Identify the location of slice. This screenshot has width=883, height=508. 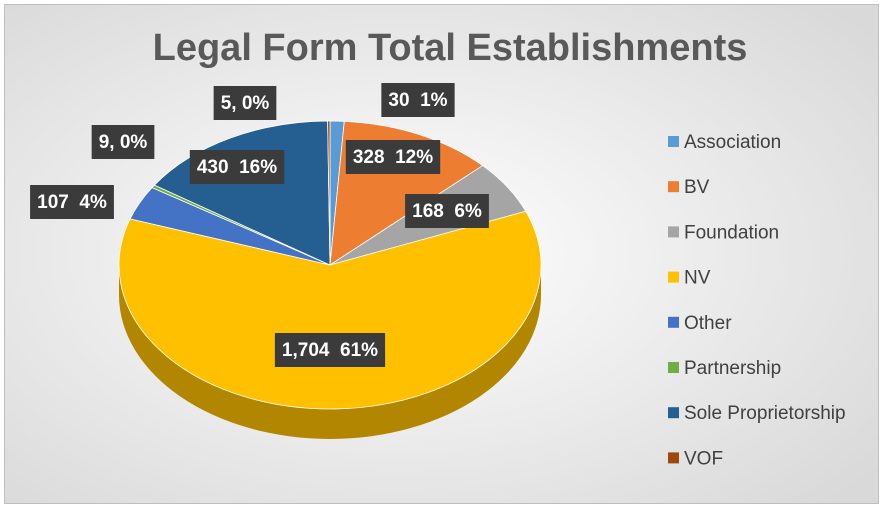
(329, 193).